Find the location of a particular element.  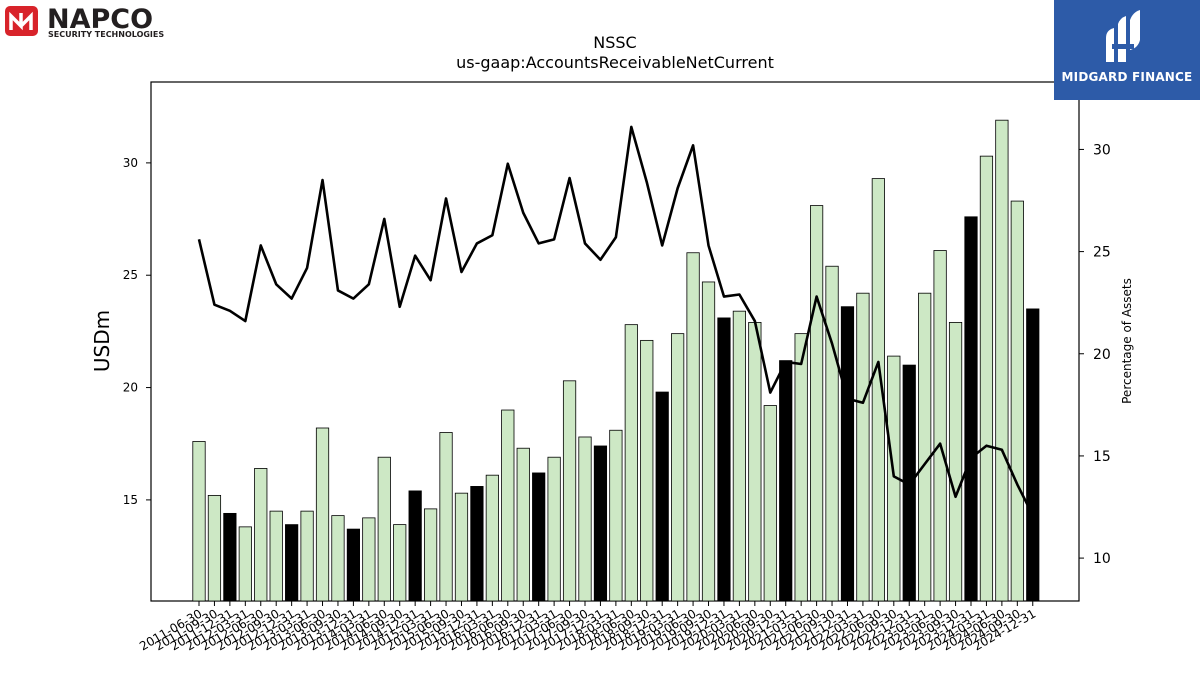

chart-title: NSSC is located at coordinates (614, 42).